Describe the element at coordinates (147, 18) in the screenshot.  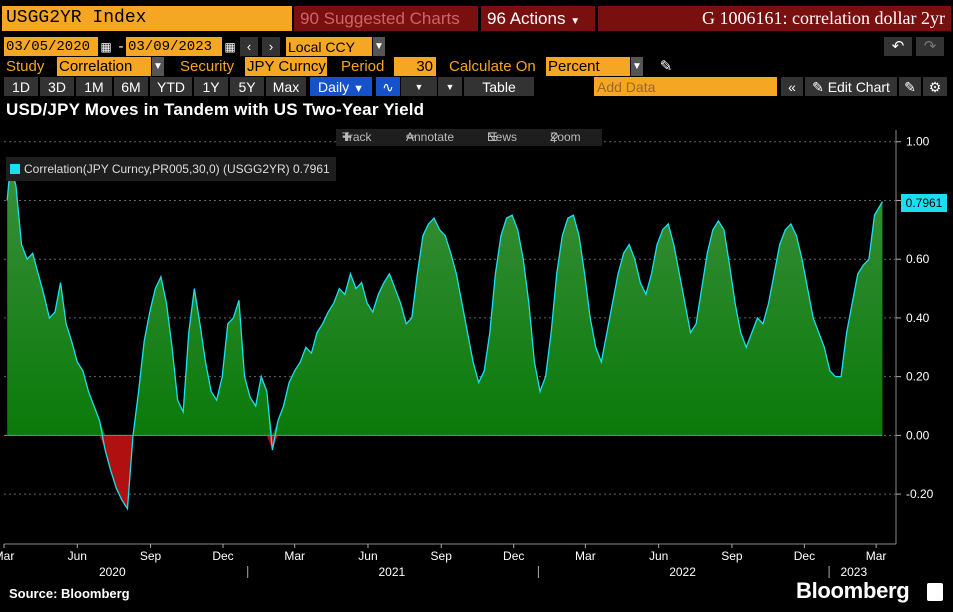
I see `ticker-input: USGG2YR Index` at that location.